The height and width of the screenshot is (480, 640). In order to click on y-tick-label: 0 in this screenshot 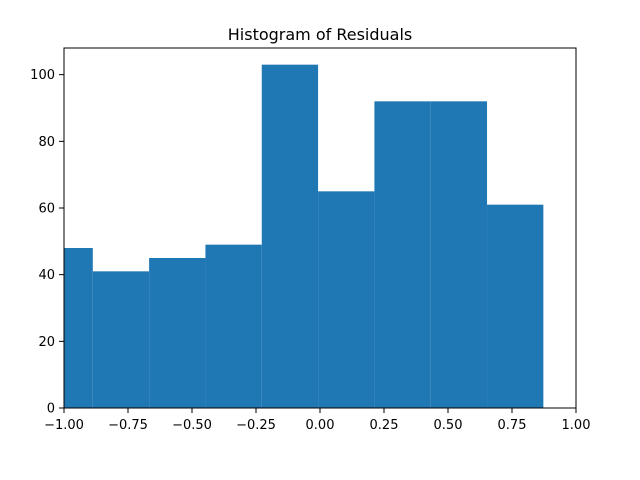, I will do `click(51, 409)`.